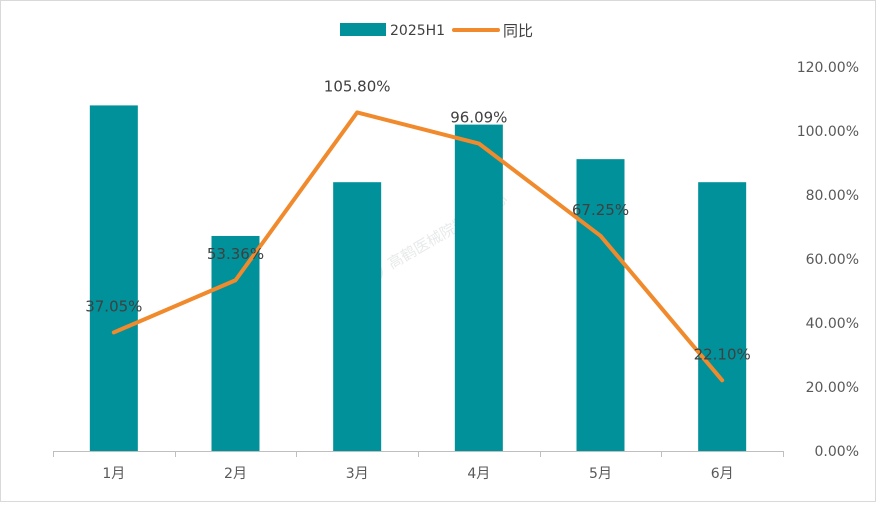 The height and width of the screenshot is (505, 876). What do you see at coordinates (357, 474) in the screenshot?
I see `x-tick-label: 3月` at bounding box center [357, 474].